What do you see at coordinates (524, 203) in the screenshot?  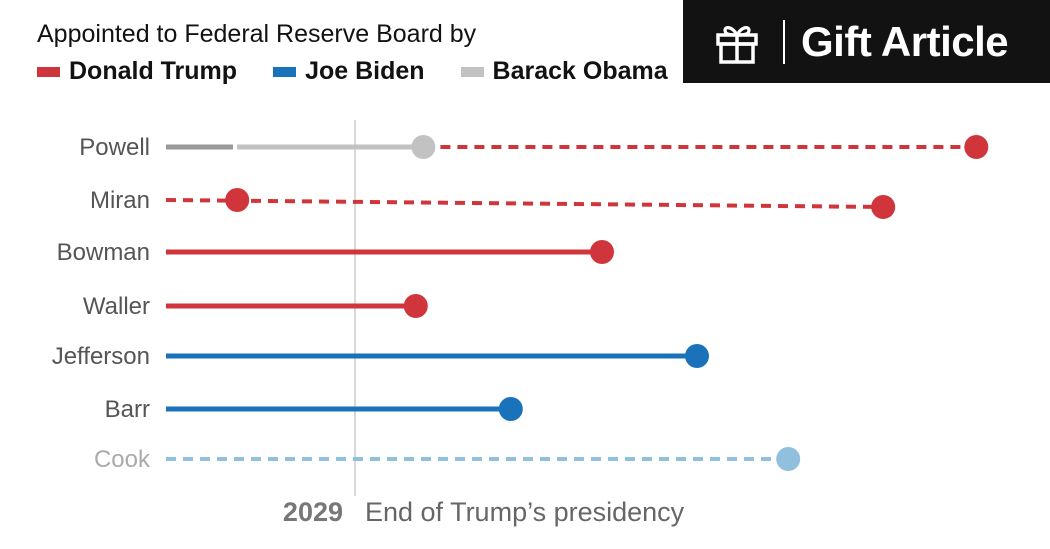 I see `term-line-miran` at bounding box center [524, 203].